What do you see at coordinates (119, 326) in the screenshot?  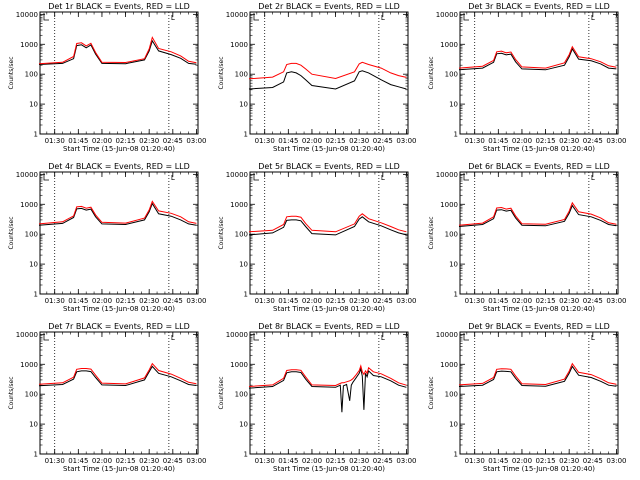 I see `panel-title: Det 7r BLACK = Events, RED = LLD` at bounding box center [119, 326].